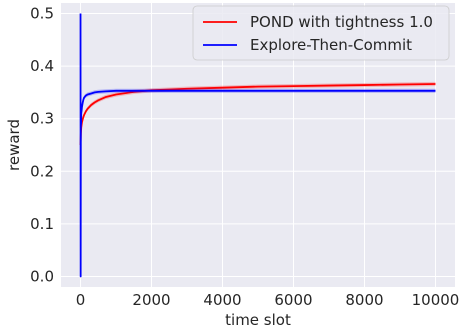  What do you see at coordinates (42, 119) in the screenshot?
I see `y-tick-label: 0.3` at bounding box center [42, 119].